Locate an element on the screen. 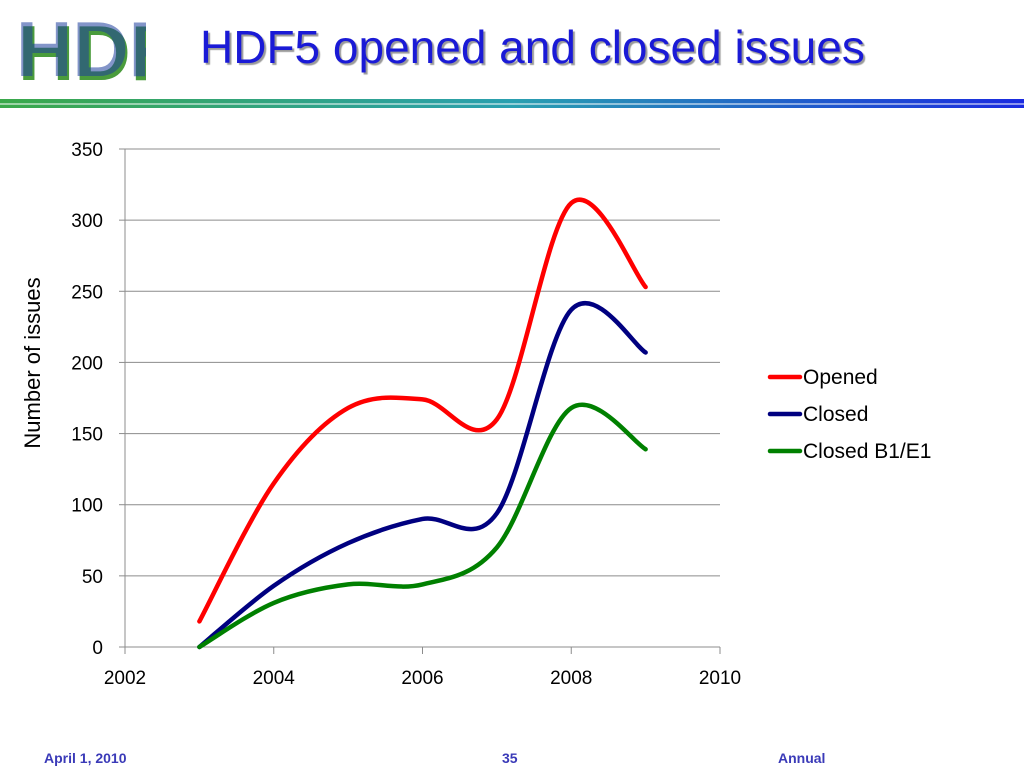 Image resolution: width=1024 pixels, height=768 pixels. legend-label: Closed B1/E1 is located at coordinates (867, 451).